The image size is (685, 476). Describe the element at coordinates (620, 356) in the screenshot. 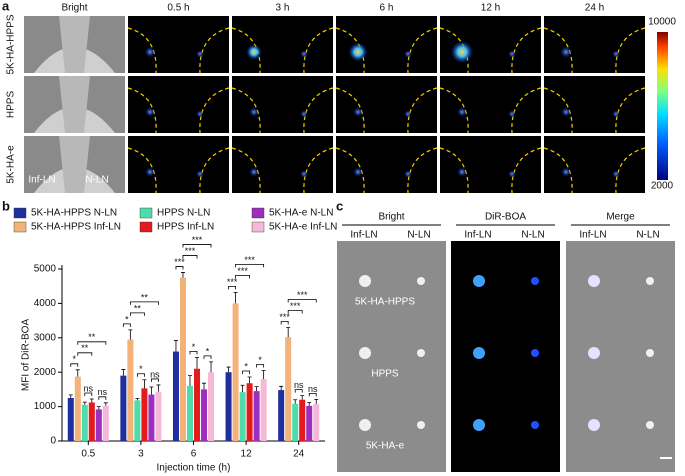

I see `microscopy-image` at that location.